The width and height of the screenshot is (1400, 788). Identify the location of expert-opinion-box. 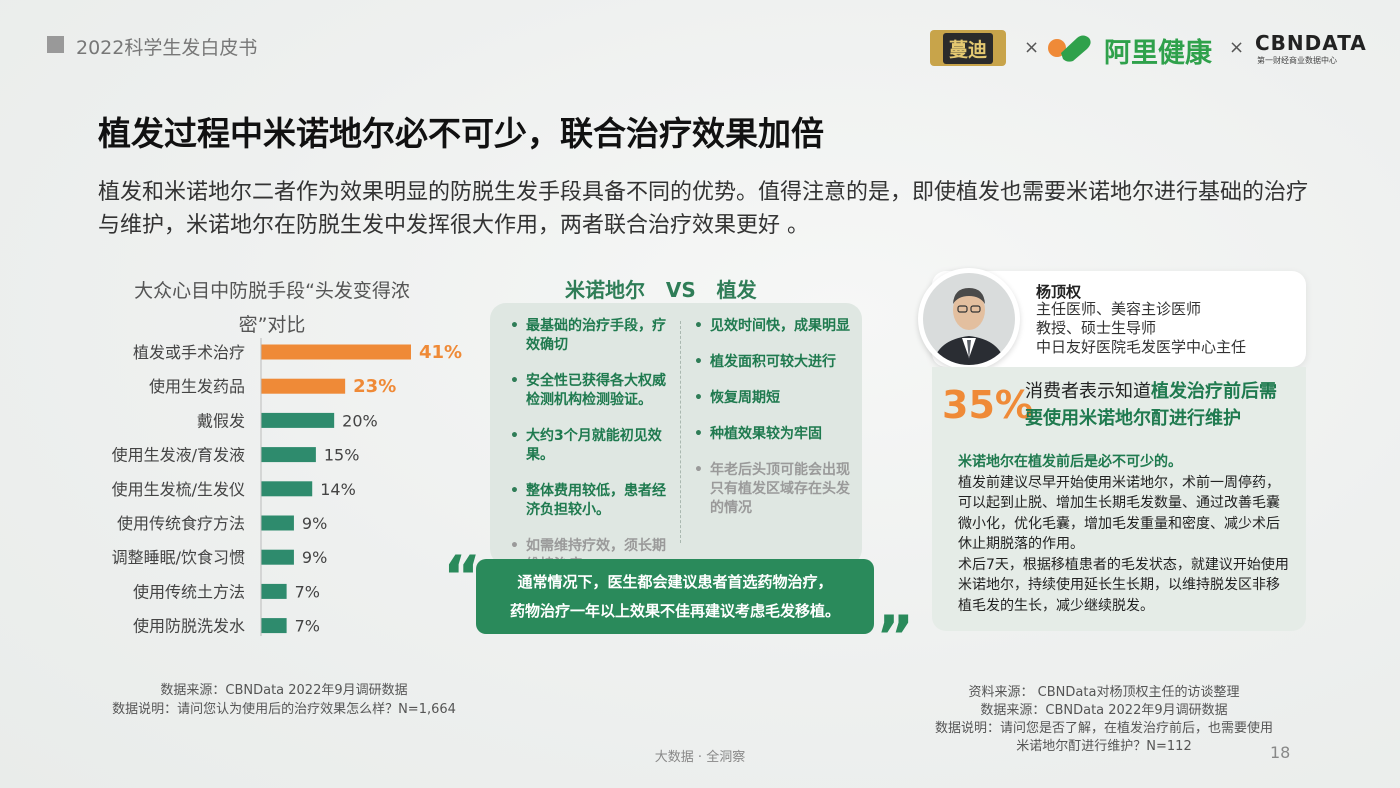
(1119, 499).